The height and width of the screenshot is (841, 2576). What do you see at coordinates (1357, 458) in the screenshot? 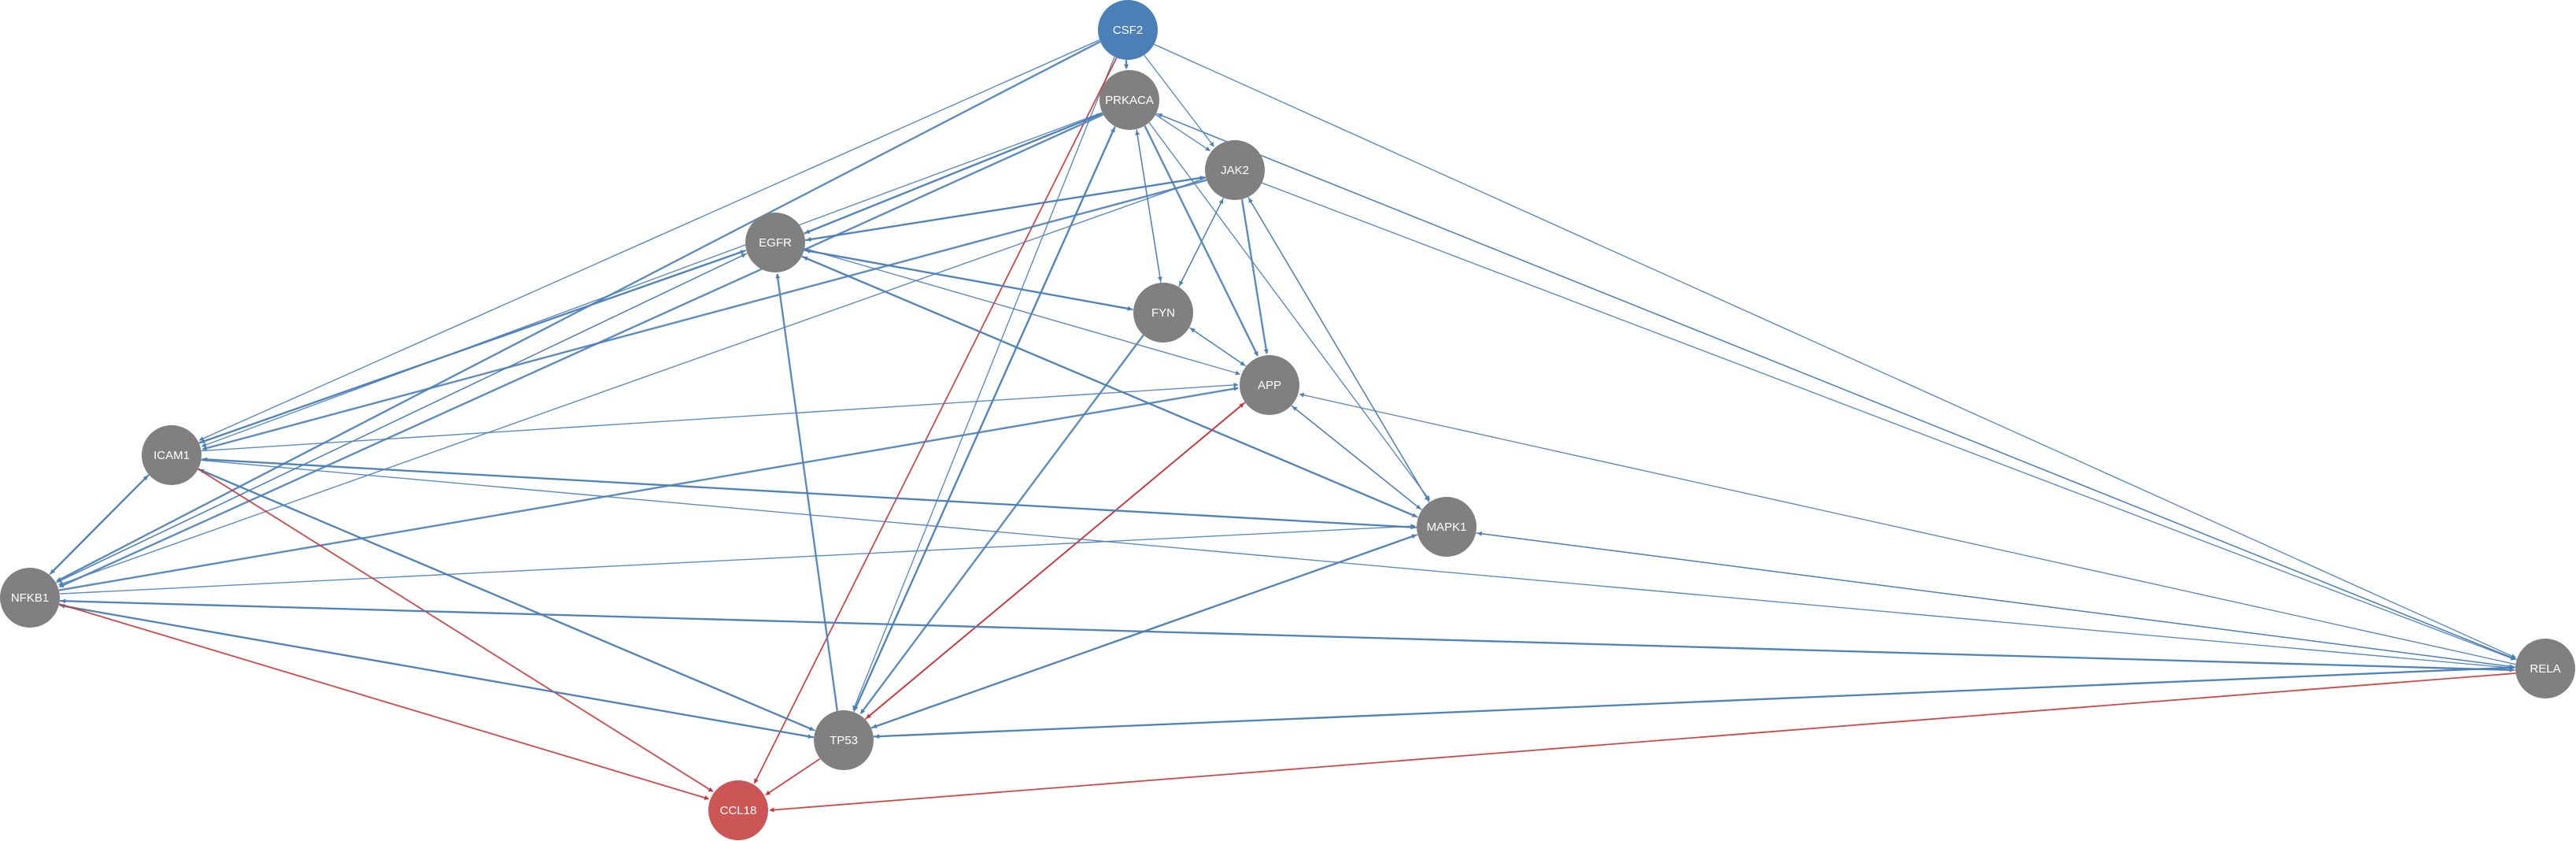
I see `edge-mapk1-to-app` at bounding box center [1357, 458].